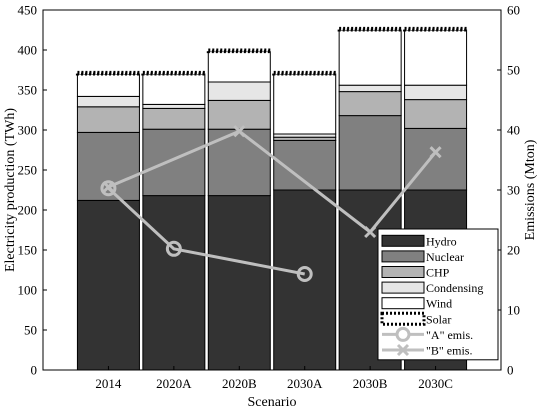 The height and width of the screenshot is (412, 550). What do you see at coordinates (436, 29) in the screenshot?
I see `bar-solar-2030c` at bounding box center [436, 29].